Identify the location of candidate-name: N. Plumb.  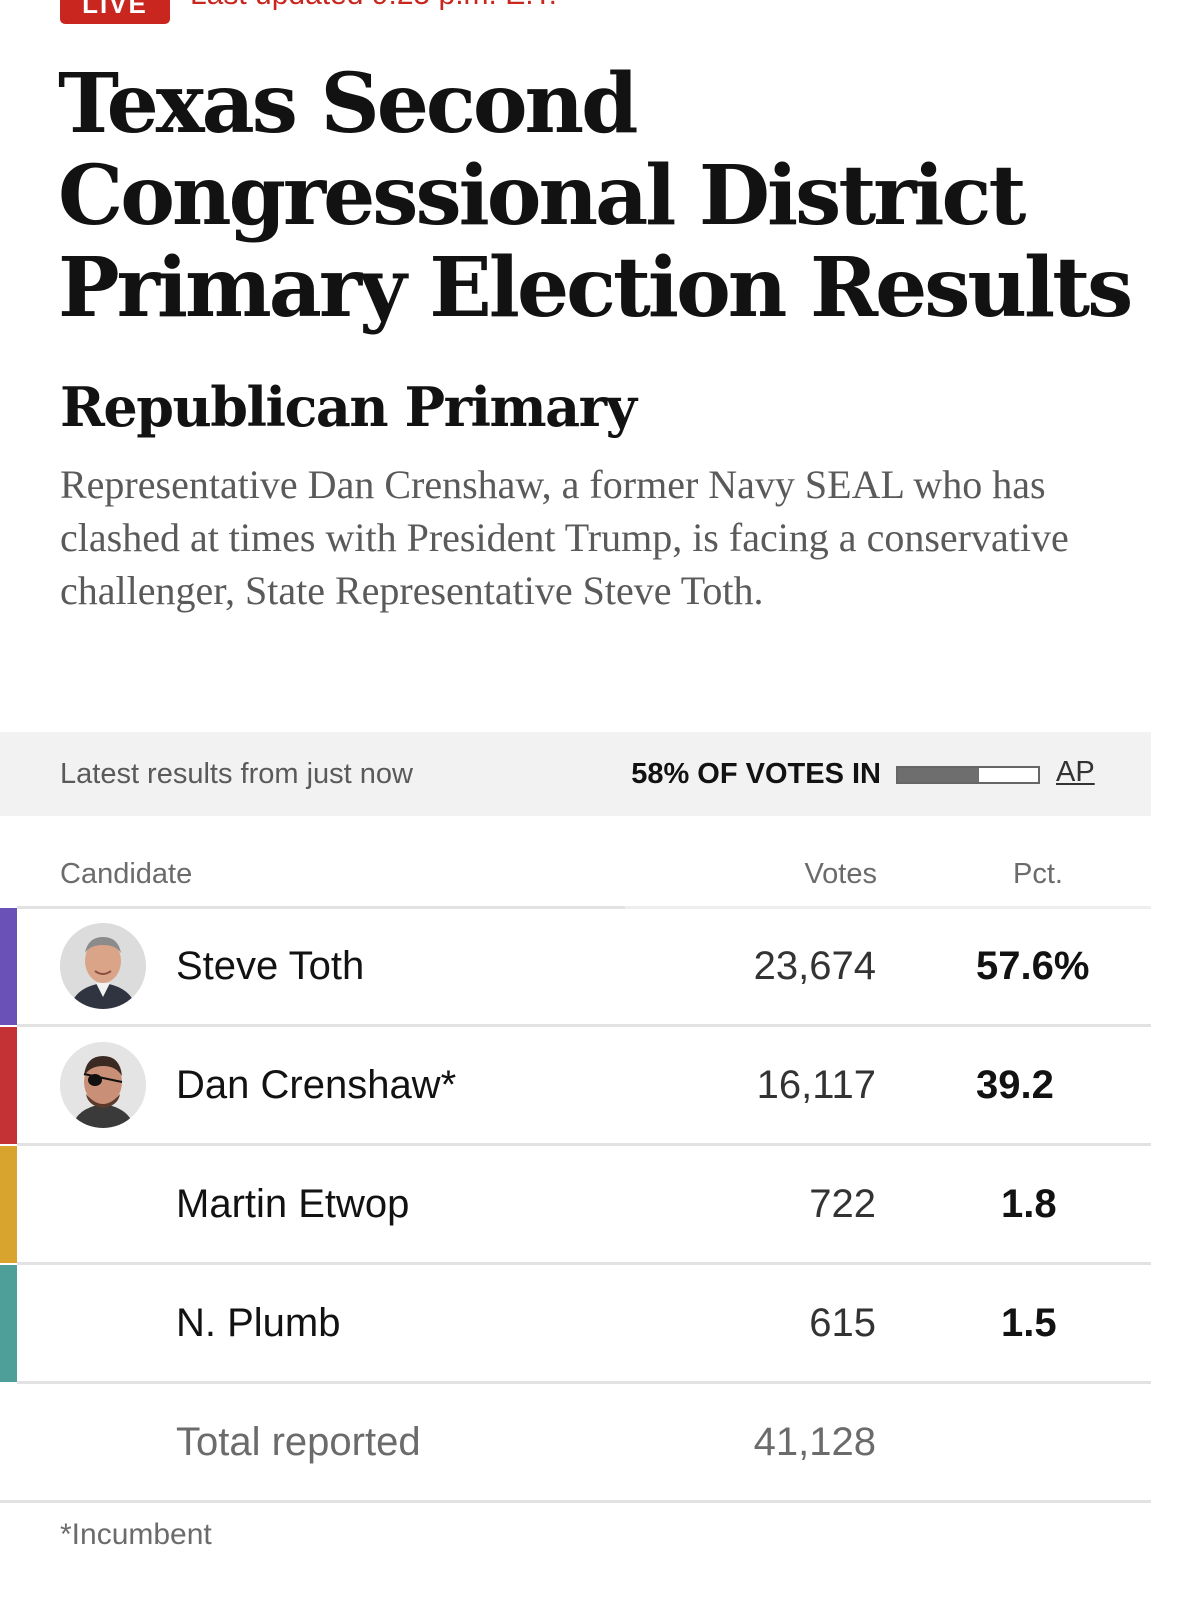
(258, 1323).